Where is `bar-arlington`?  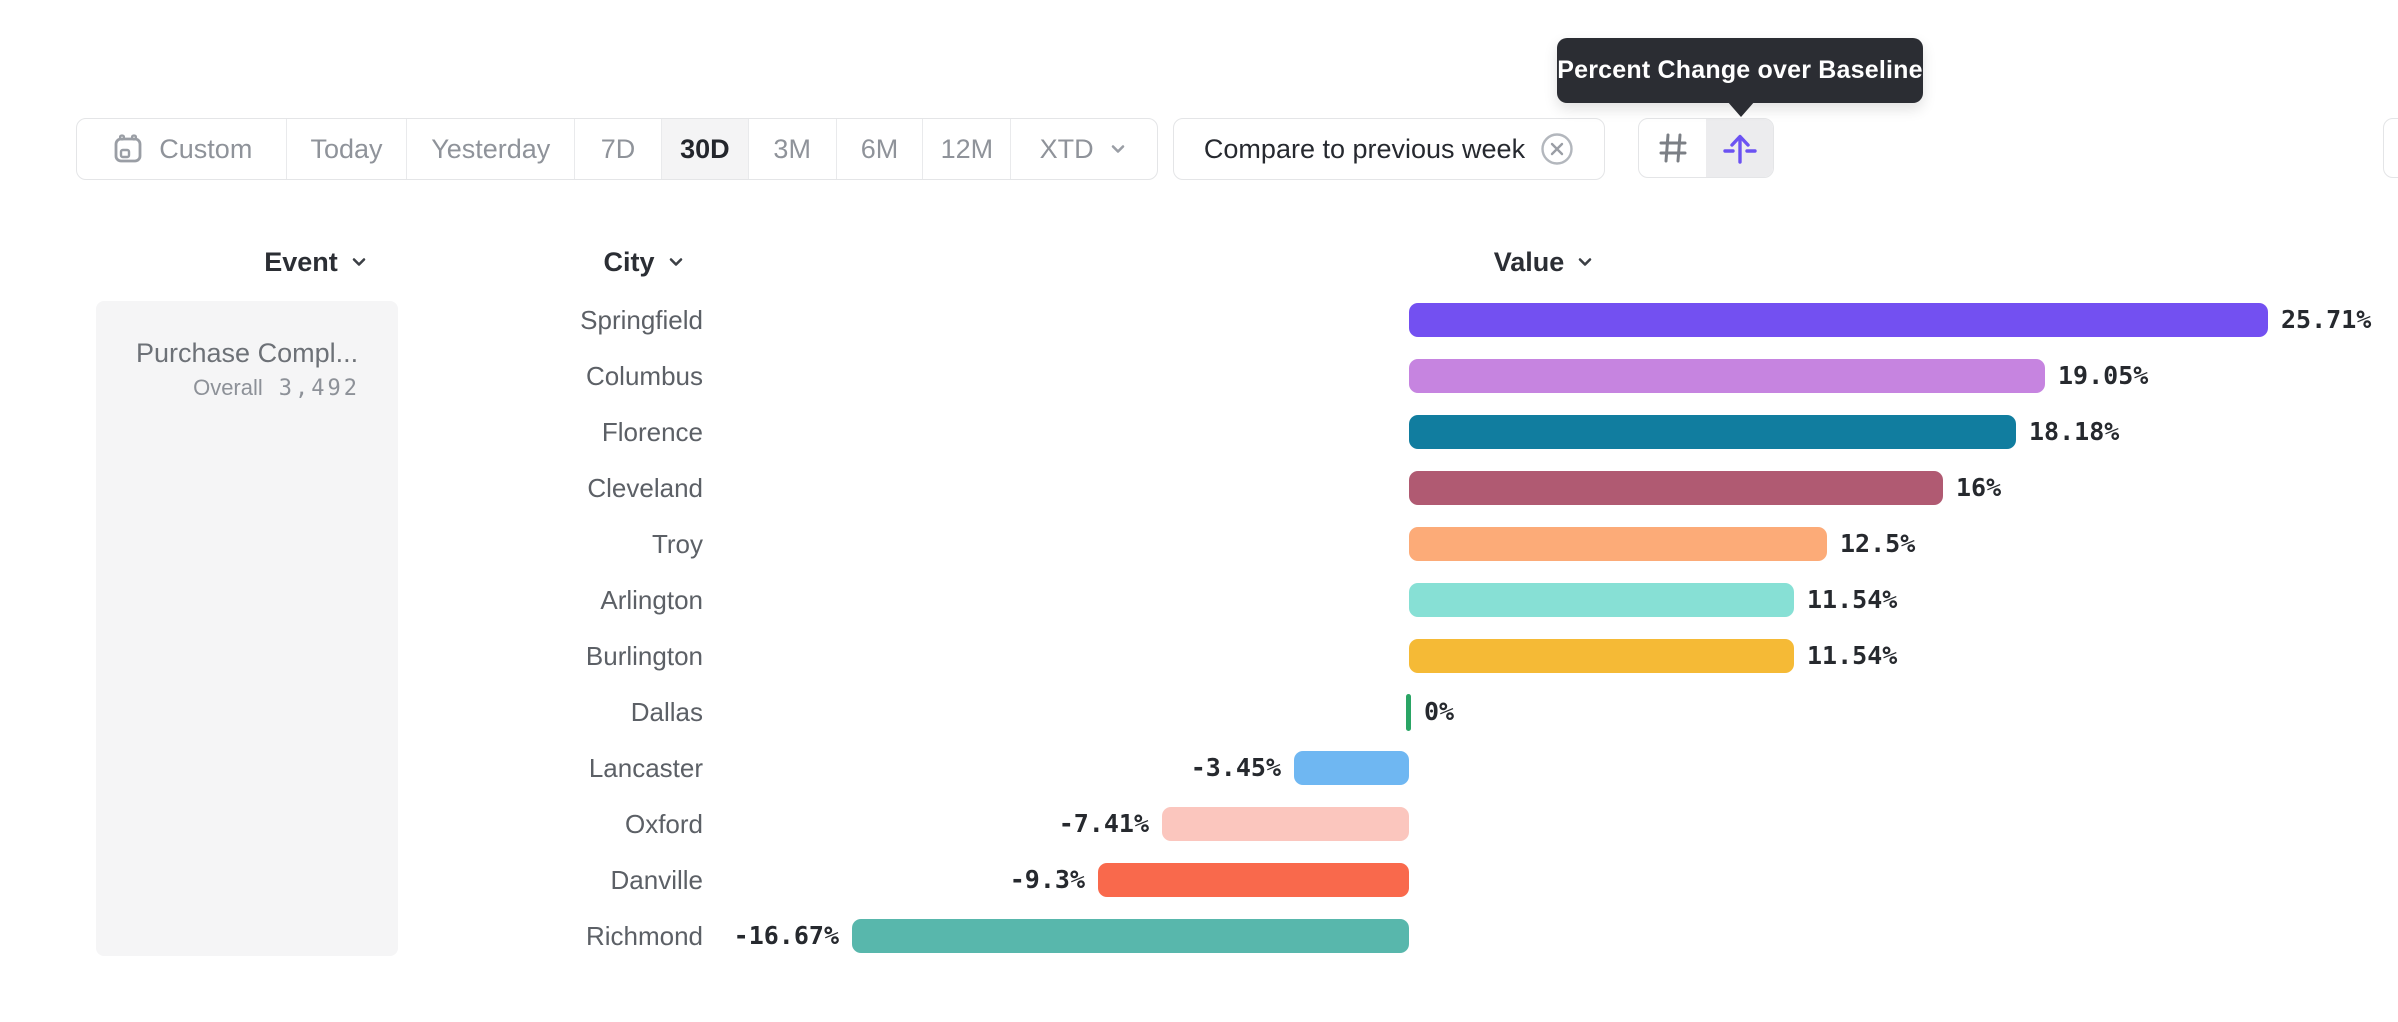 bar-arlington is located at coordinates (1601, 600).